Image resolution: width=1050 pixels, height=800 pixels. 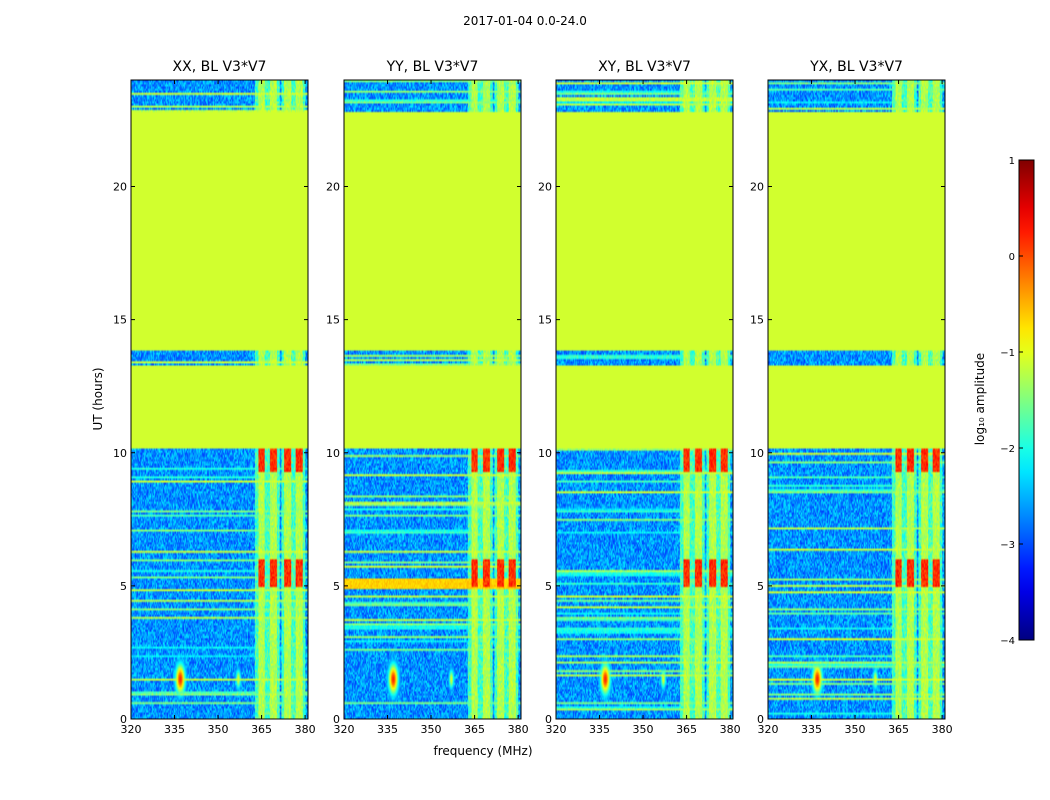 I want to click on y-tick-label-2-4: 20, so click(x=545, y=187).